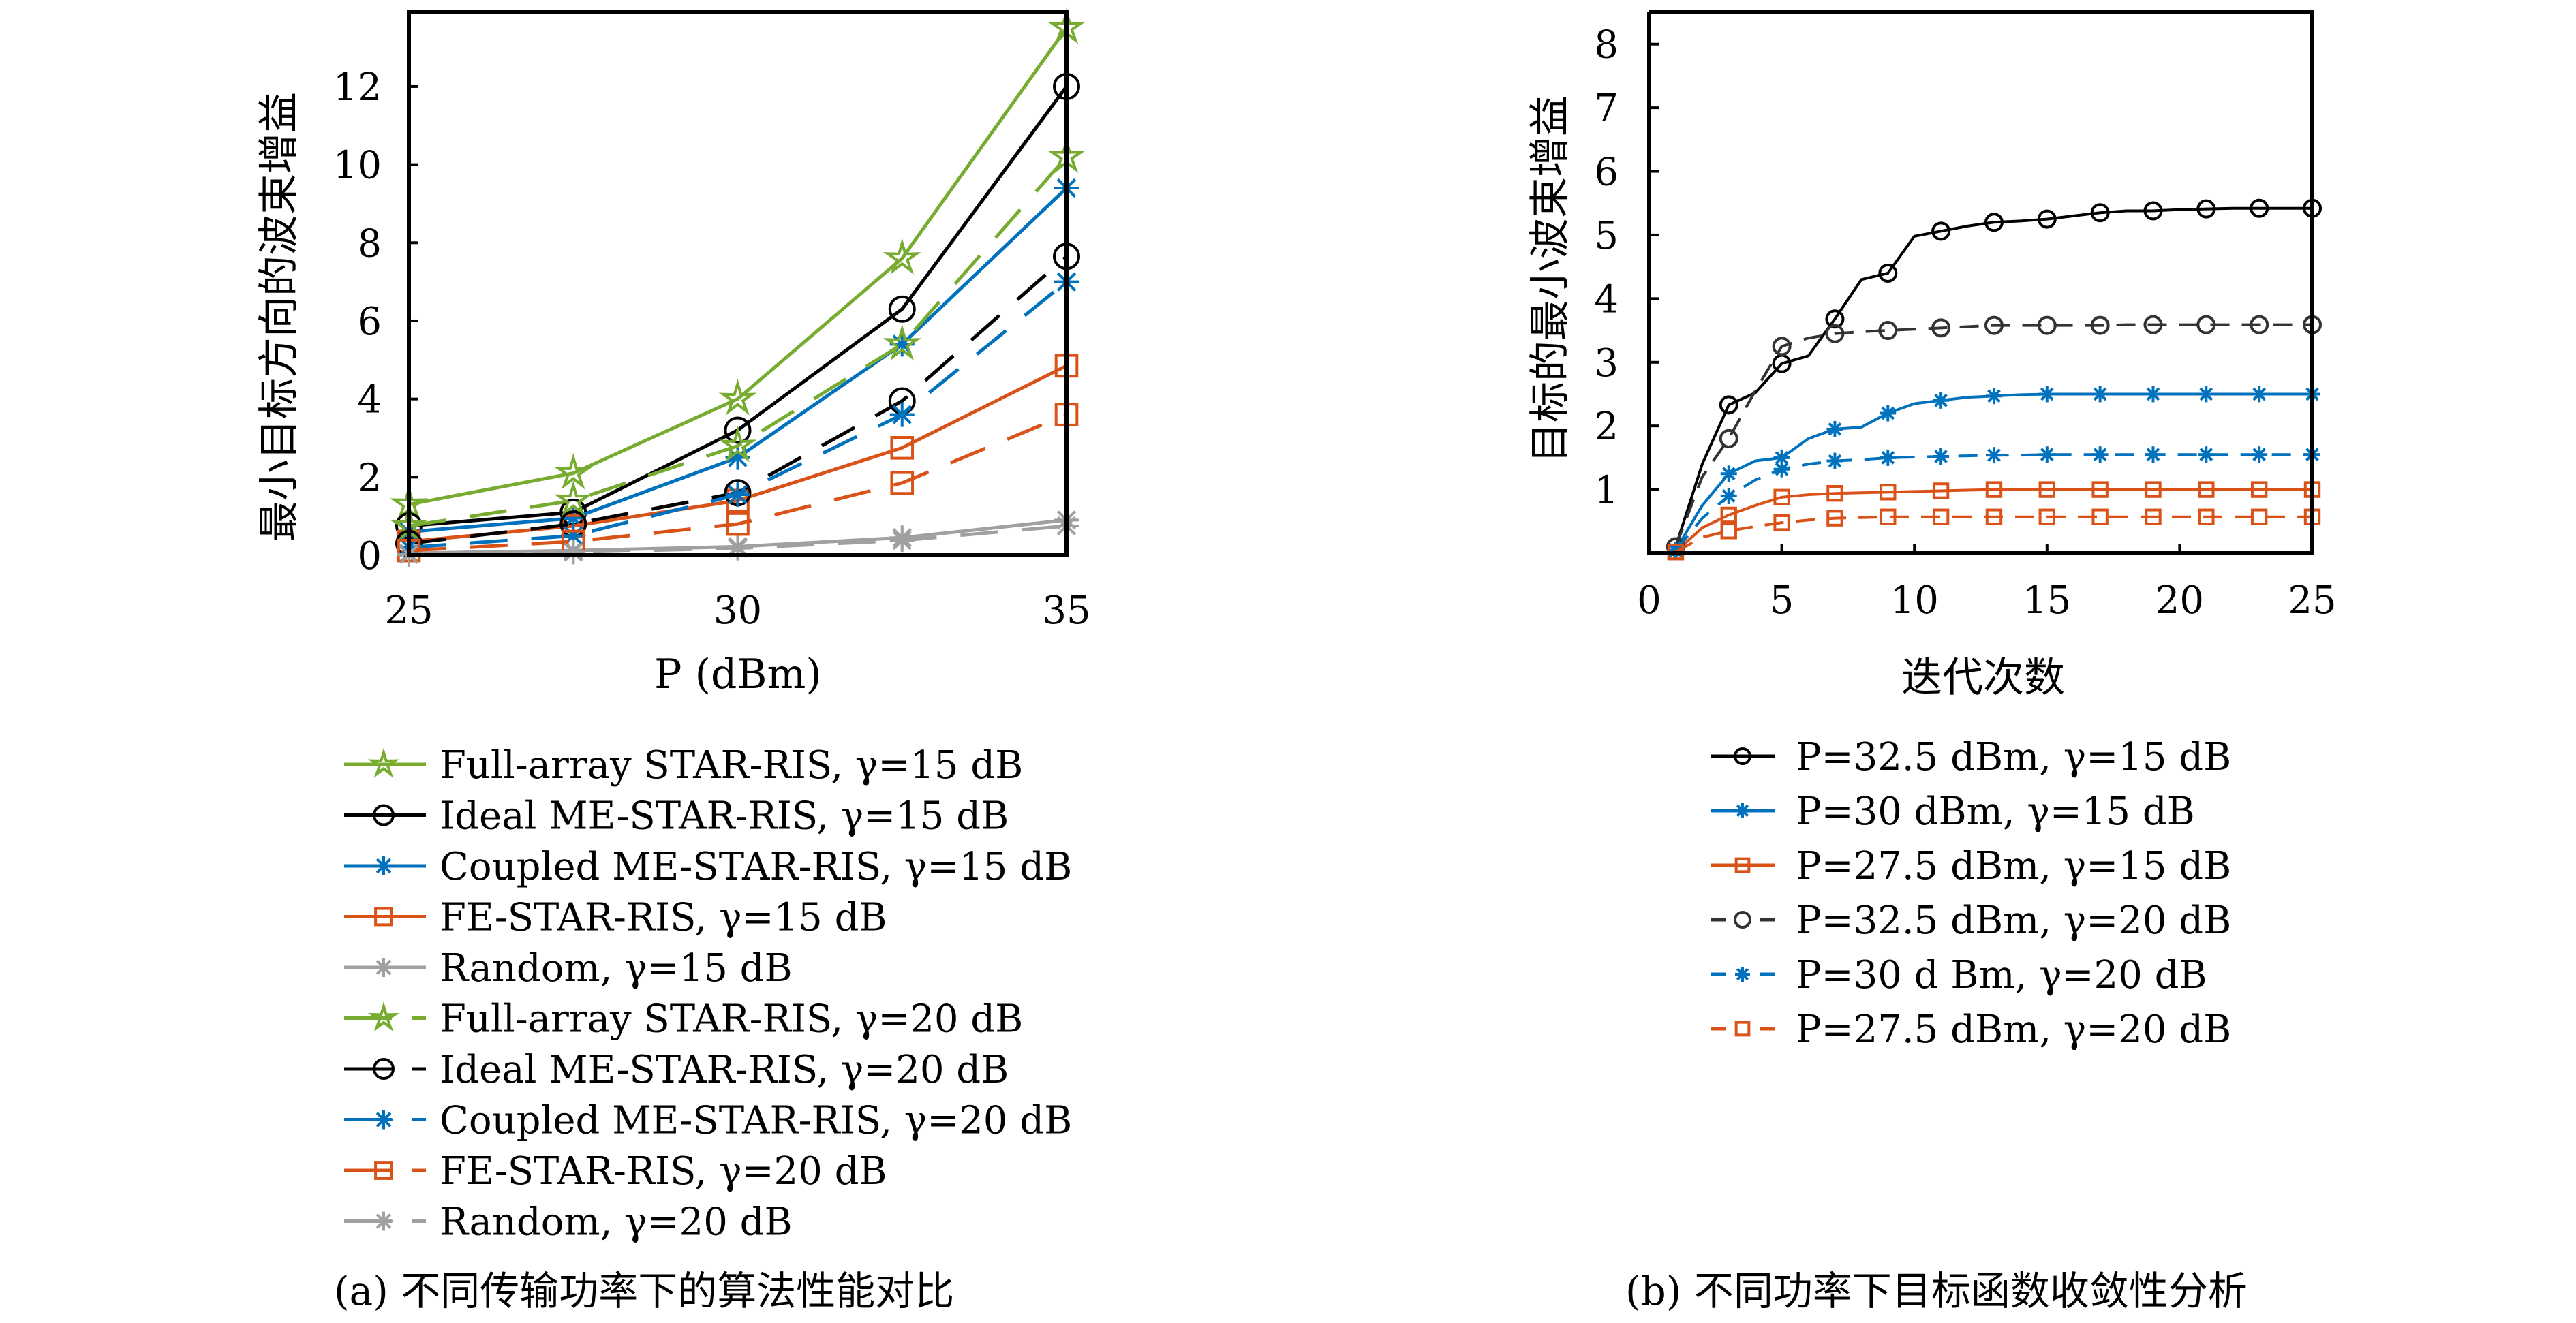  What do you see at coordinates (756, 1121) in the screenshot?
I see `legend-label: Coupled ME-STAR-RIS, γ=20 dB` at bounding box center [756, 1121].